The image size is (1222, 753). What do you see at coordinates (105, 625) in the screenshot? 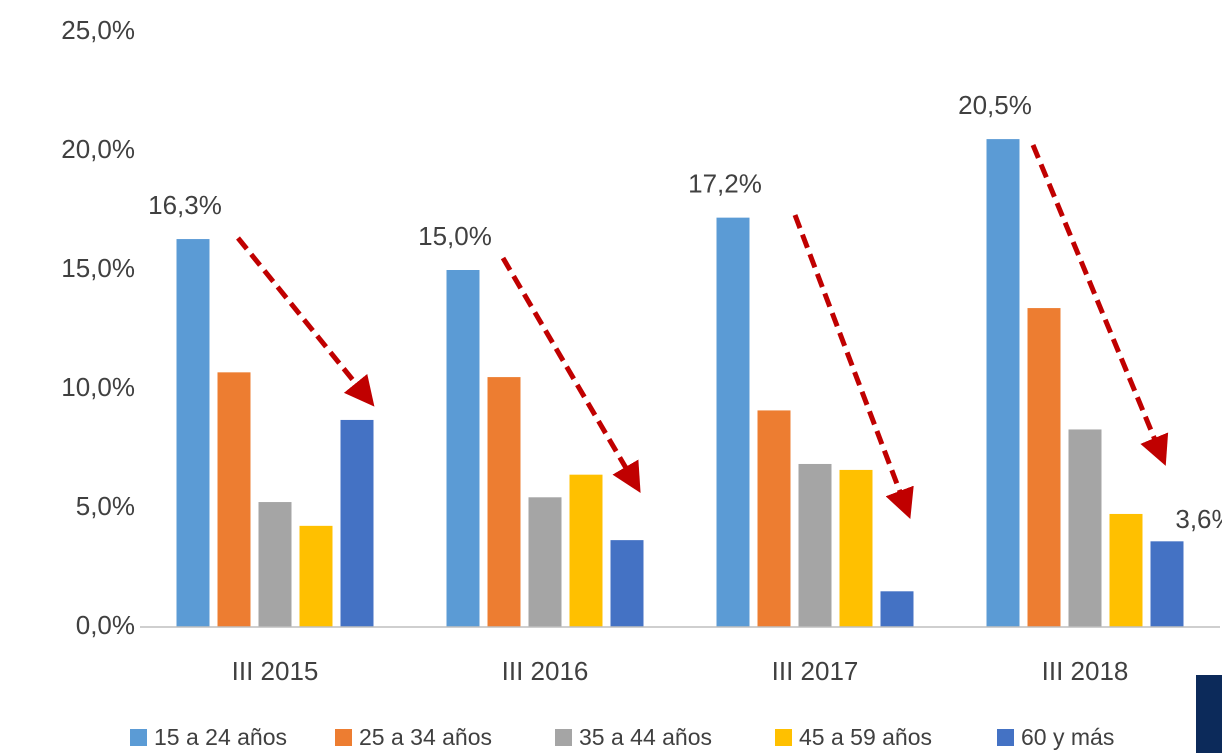
I see `y-tick-label: 0,0%` at bounding box center [105, 625].